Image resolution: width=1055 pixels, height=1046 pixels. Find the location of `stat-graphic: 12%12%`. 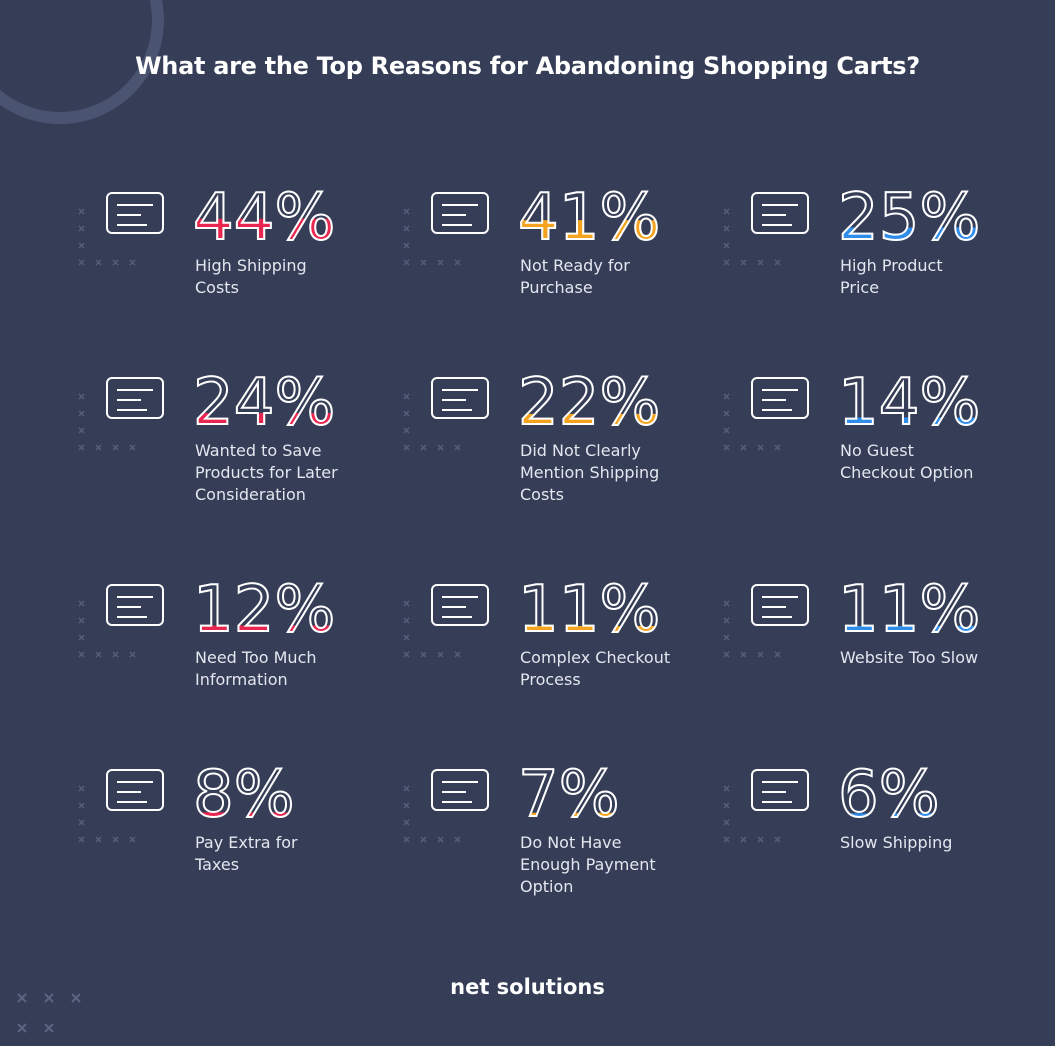

stat-graphic: 12%12% is located at coordinates (206, 617).